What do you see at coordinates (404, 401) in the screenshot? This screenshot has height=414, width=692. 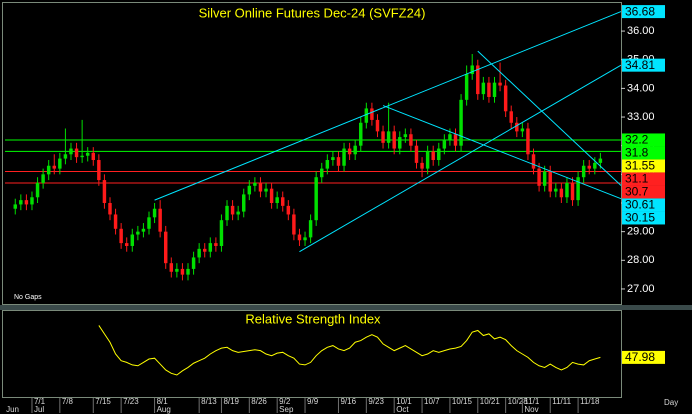 I see `x-tick-label: 10/1` at bounding box center [404, 401].